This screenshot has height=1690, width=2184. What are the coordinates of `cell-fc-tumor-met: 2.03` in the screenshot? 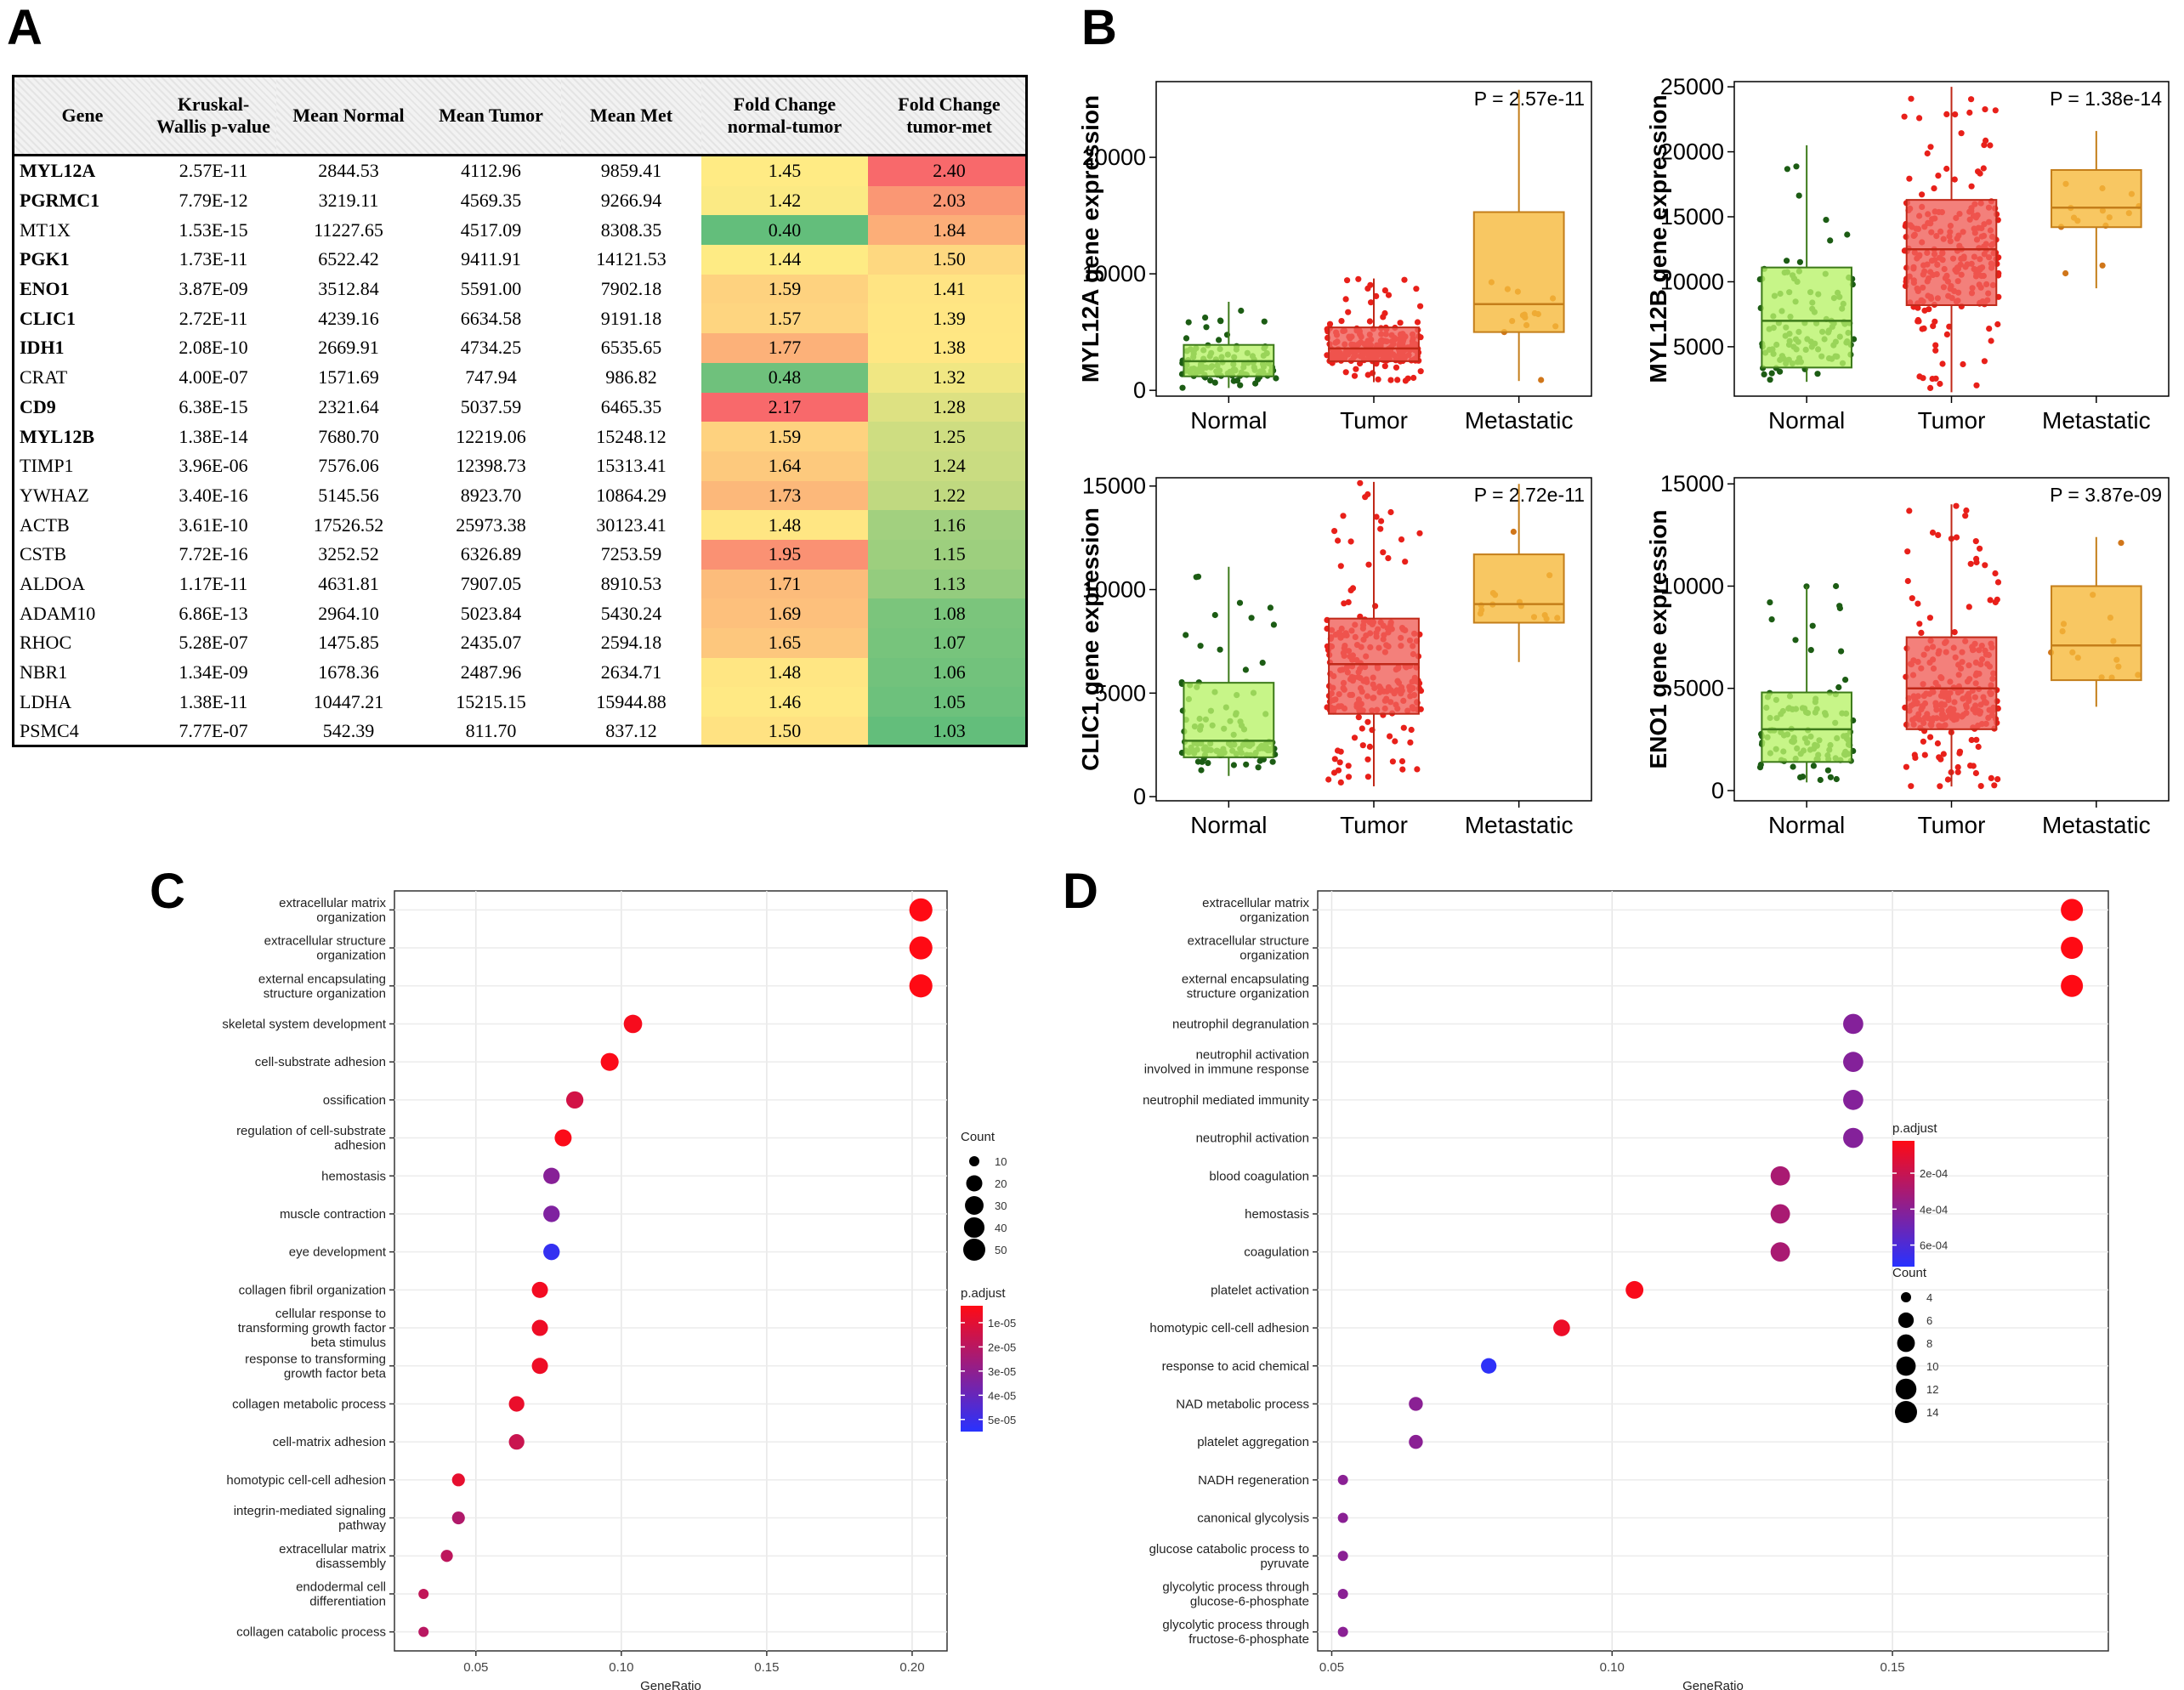 It's located at (947, 200).